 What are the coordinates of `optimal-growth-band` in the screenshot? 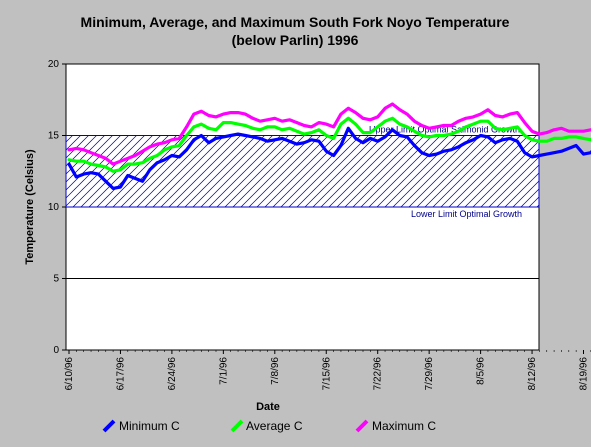 It's located at (302, 171).